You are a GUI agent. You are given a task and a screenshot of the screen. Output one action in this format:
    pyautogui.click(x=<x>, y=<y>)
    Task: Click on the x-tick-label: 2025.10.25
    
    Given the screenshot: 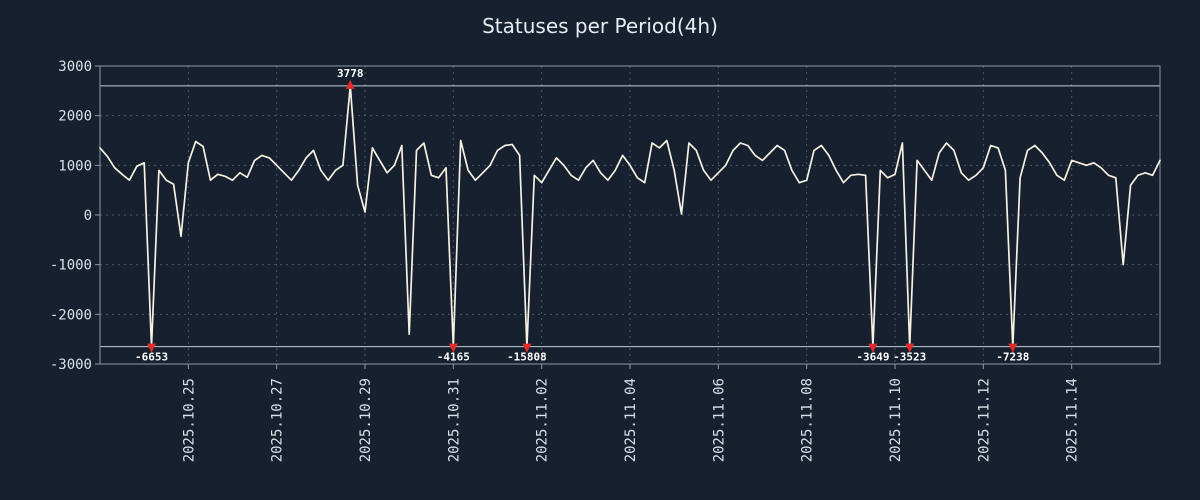 What is the action you would take?
    pyautogui.click(x=189, y=420)
    